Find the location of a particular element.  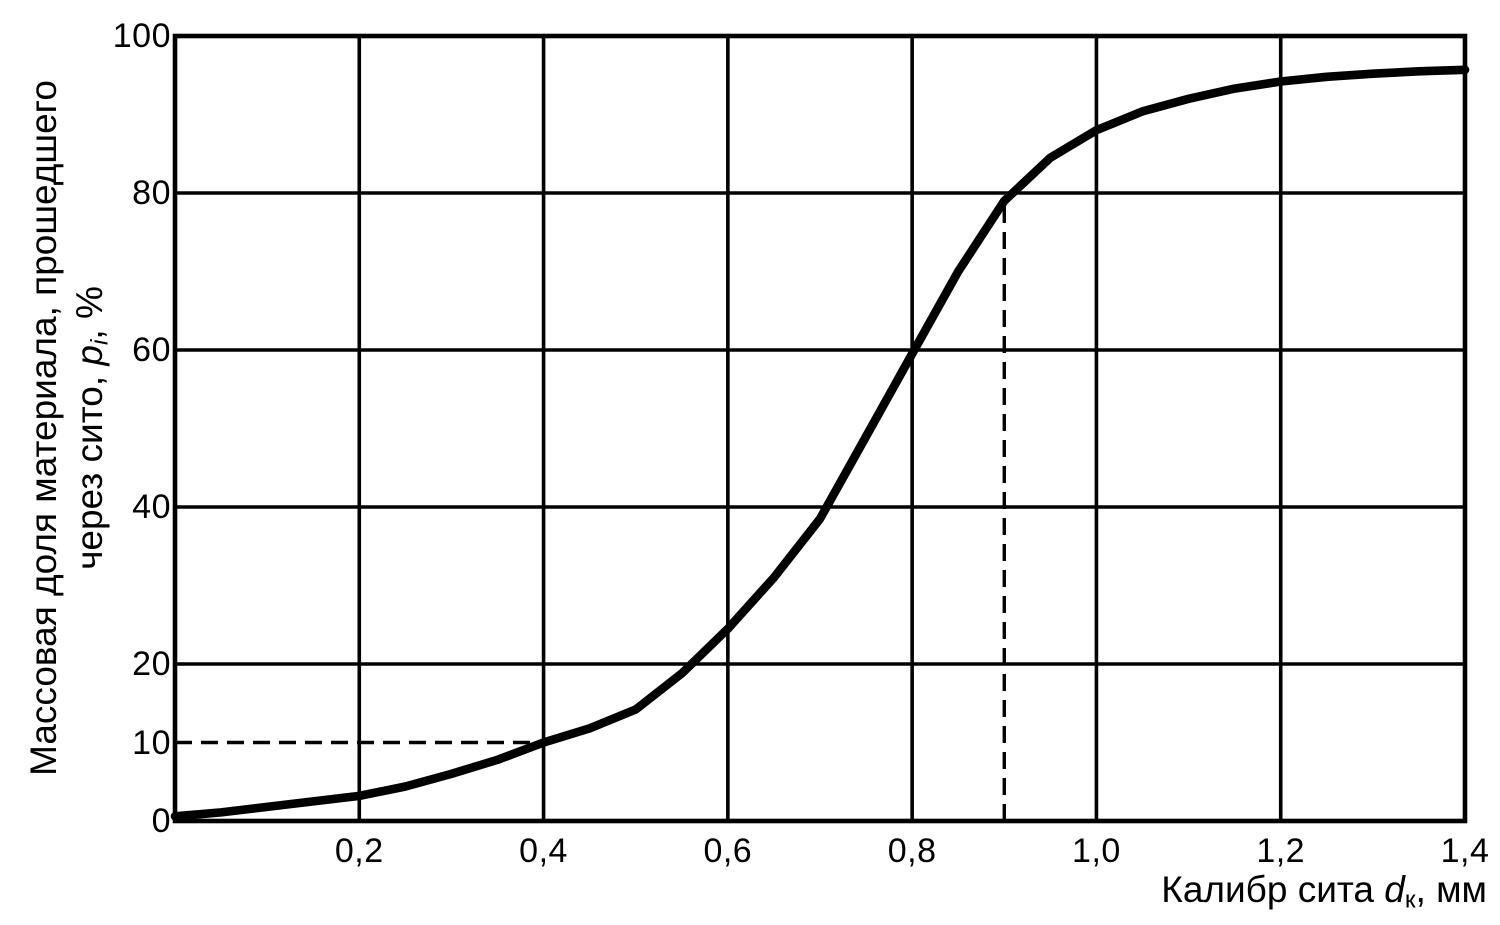

x-tick-label: 0,4 is located at coordinates (543, 851).